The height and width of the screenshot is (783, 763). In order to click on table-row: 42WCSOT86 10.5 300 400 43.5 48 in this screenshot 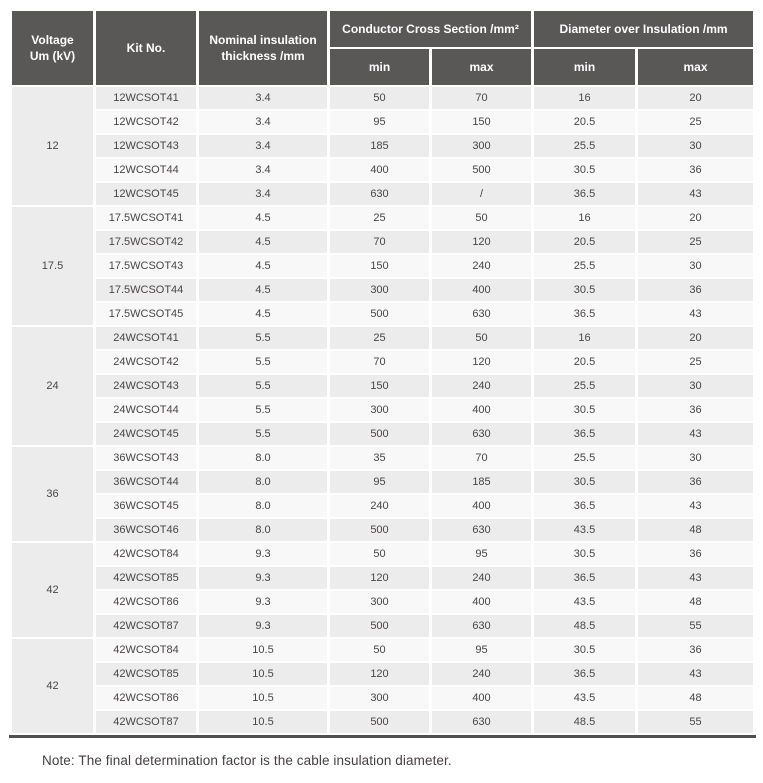, I will do `click(383, 698)`.